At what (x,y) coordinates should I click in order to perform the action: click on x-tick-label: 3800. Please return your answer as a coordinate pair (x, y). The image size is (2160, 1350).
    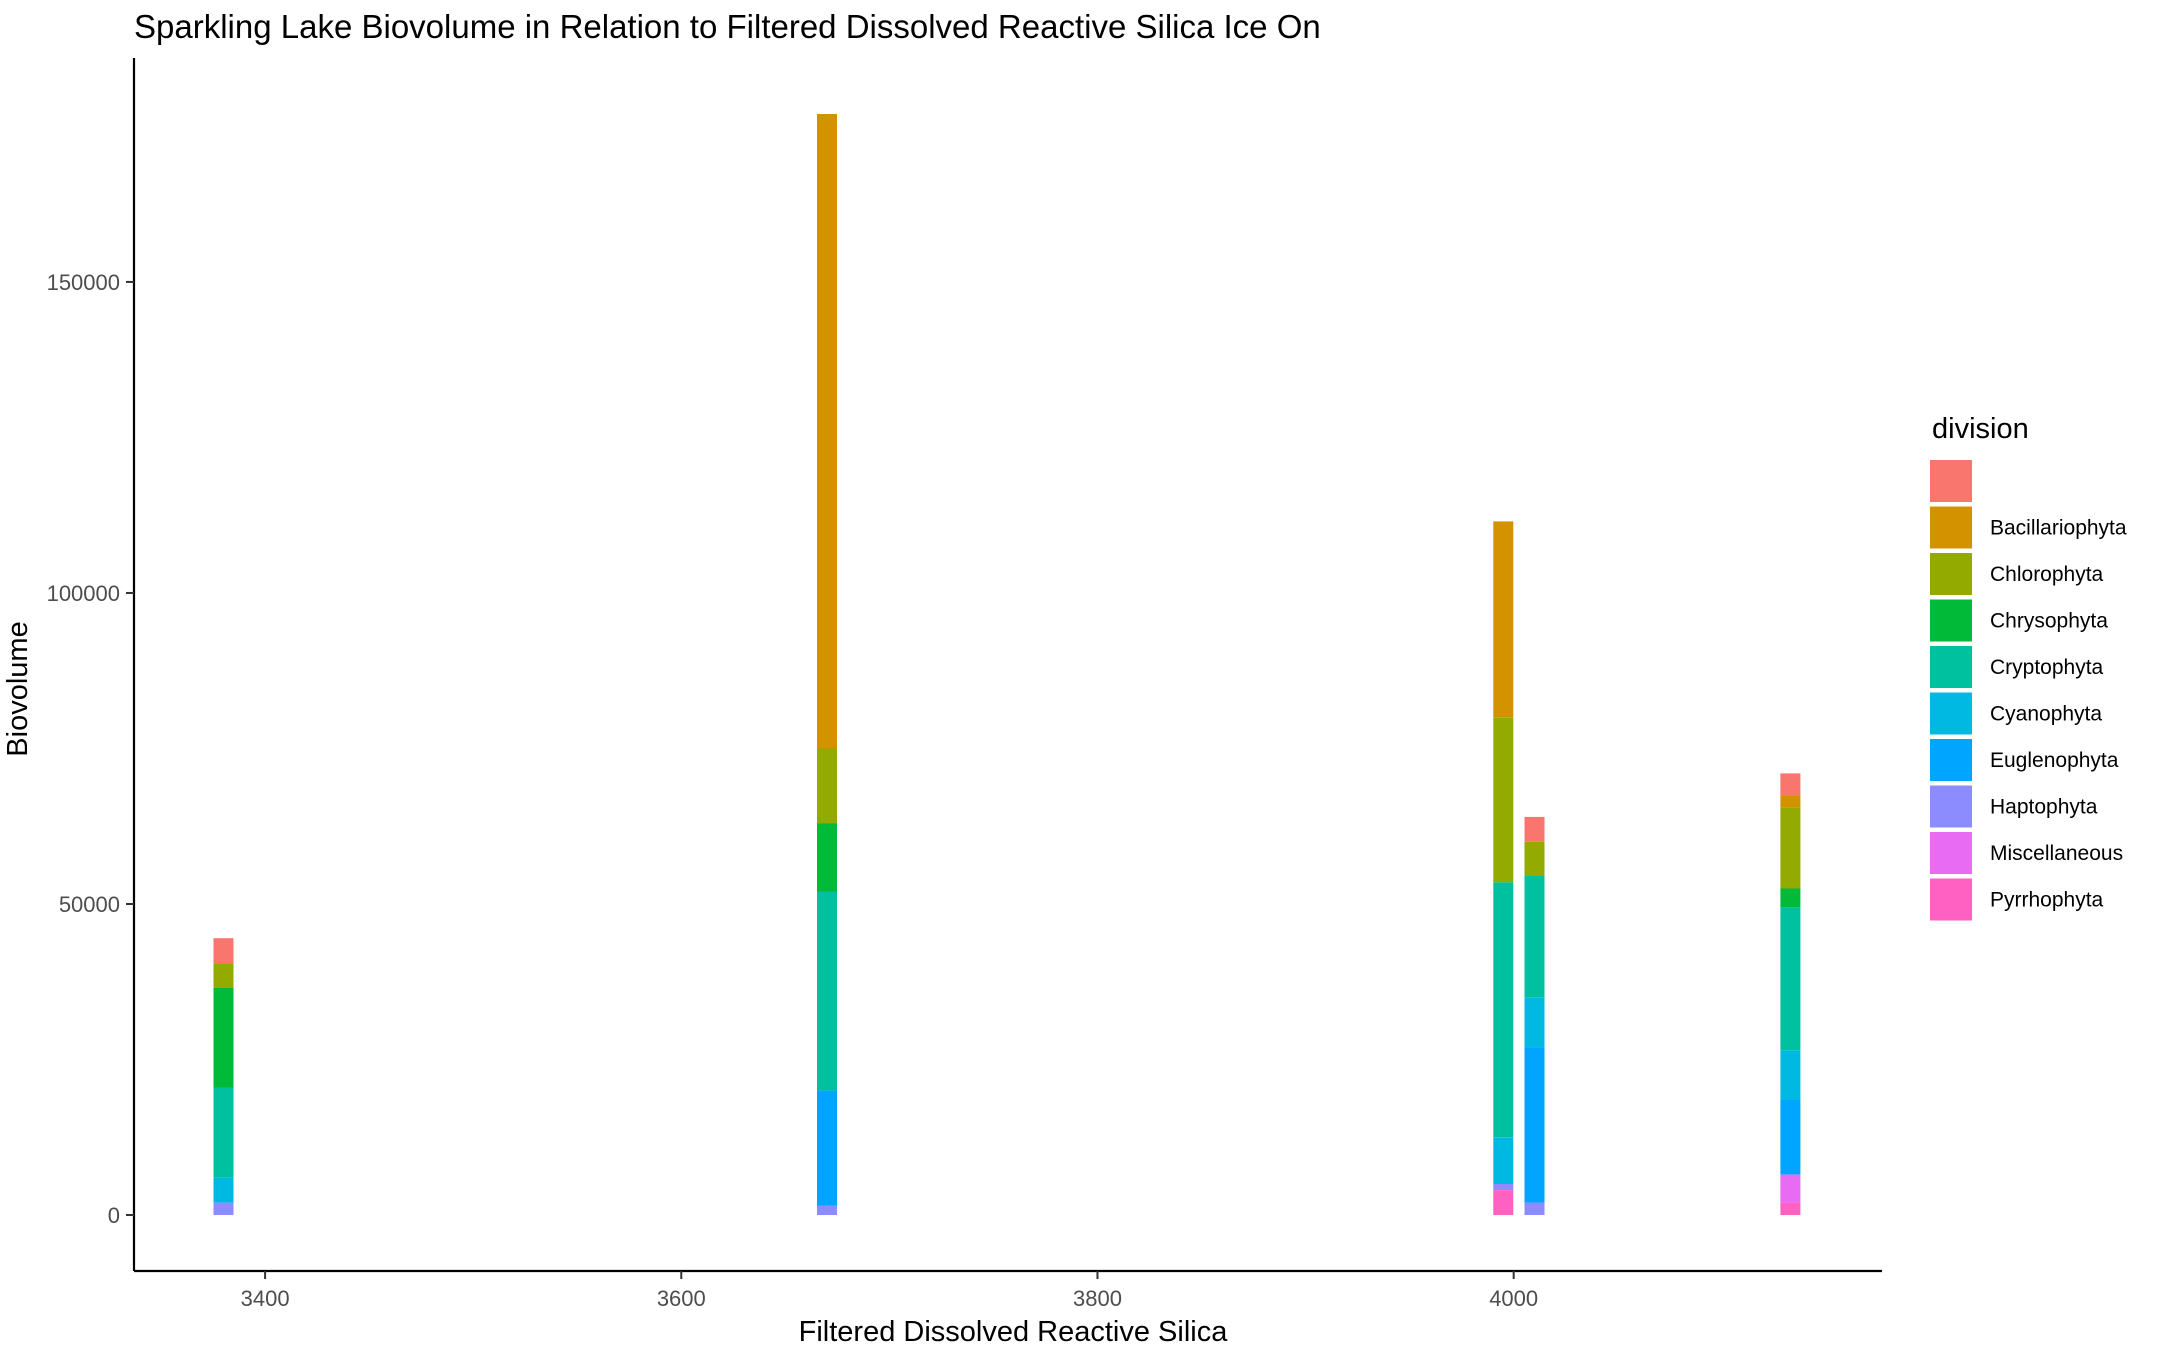
    Looking at the image, I should click on (1097, 1298).